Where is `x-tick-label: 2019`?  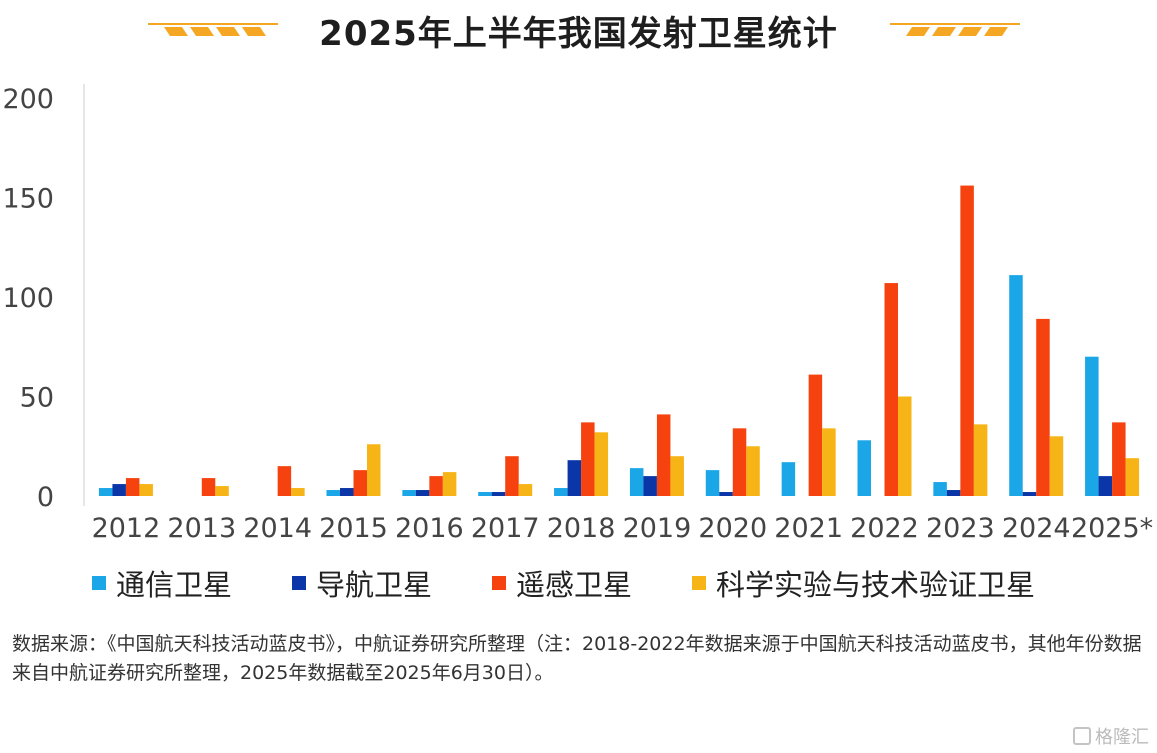 x-tick-label: 2019 is located at coordinates (657, 528).